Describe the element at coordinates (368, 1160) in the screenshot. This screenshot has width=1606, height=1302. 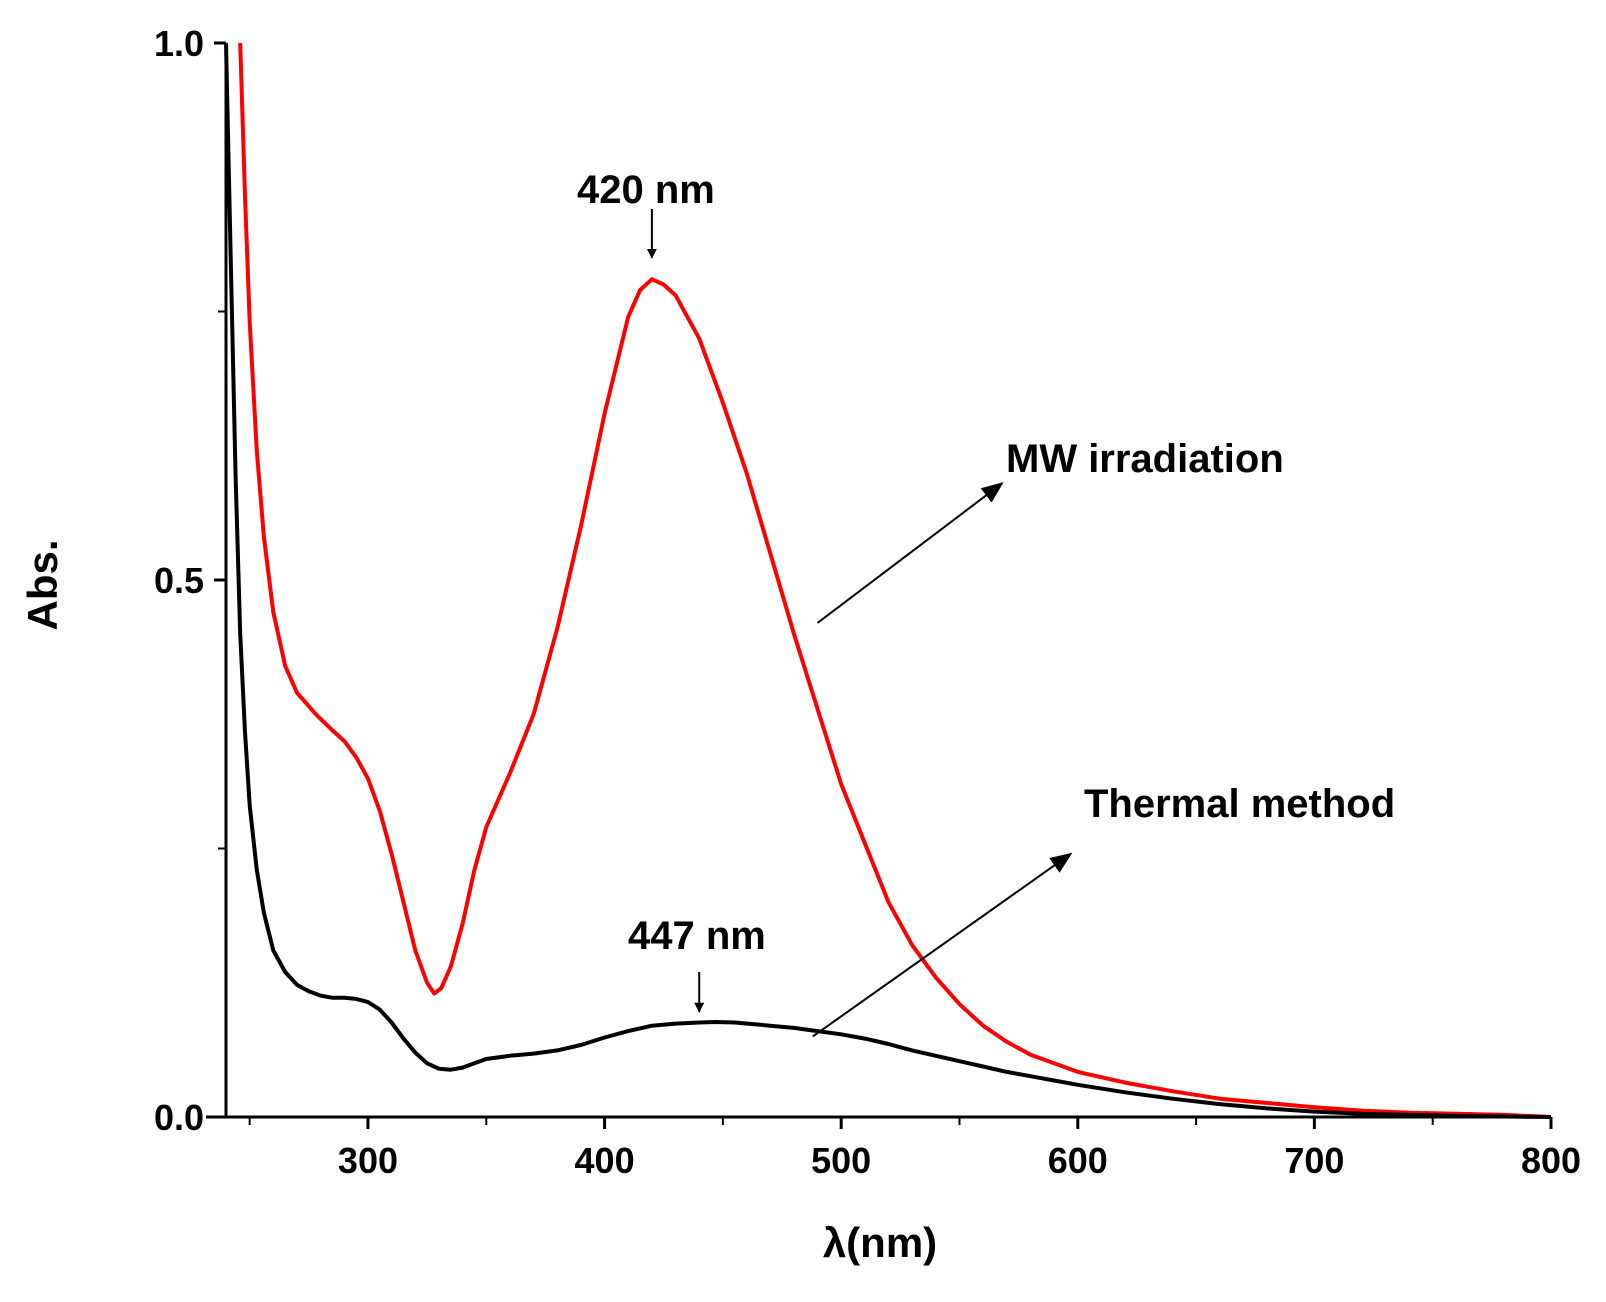
I see `x-tick-label-300: 300` at that location.